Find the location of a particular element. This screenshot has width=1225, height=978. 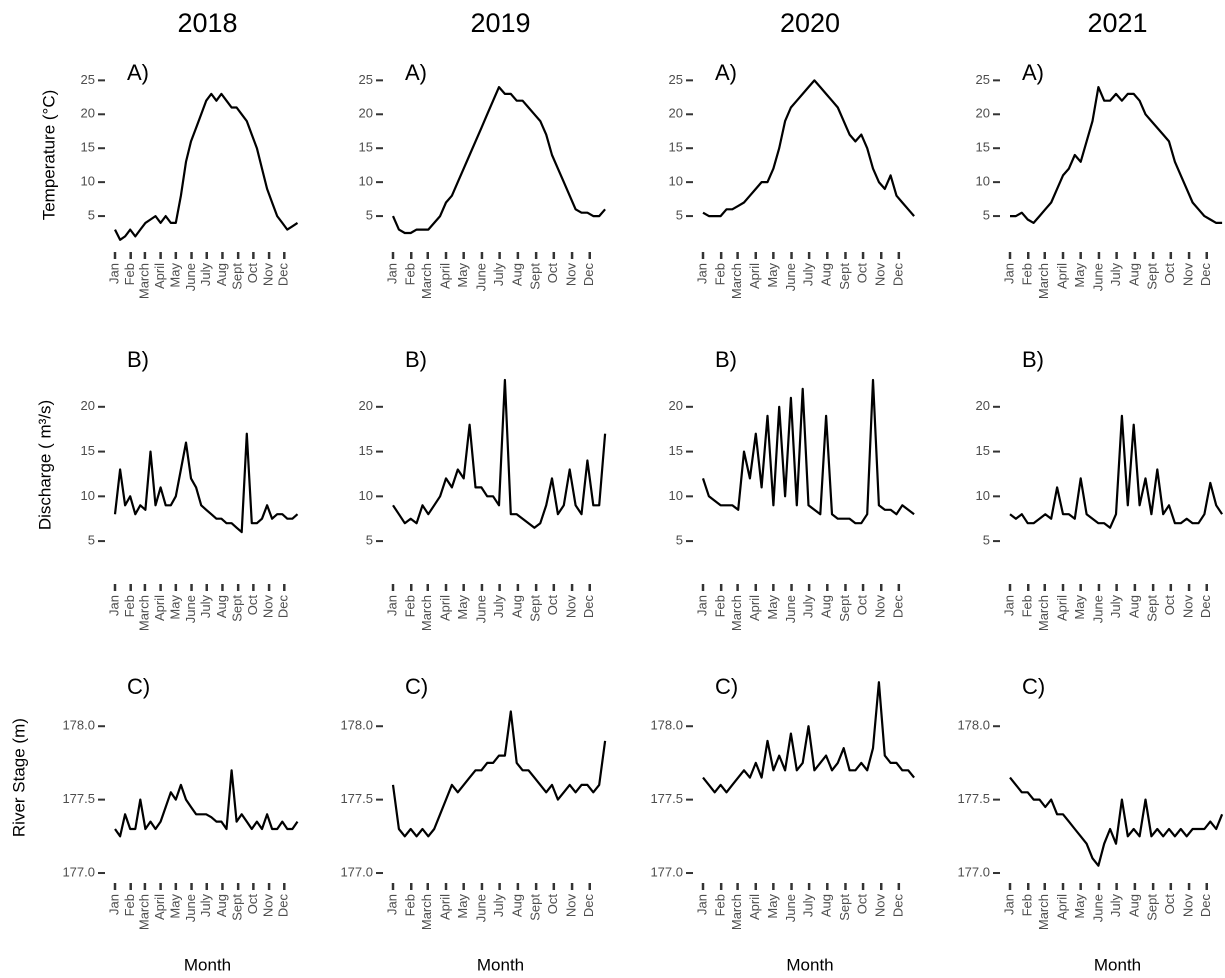

column-title: 2020 is located at coordinates (810, 23).